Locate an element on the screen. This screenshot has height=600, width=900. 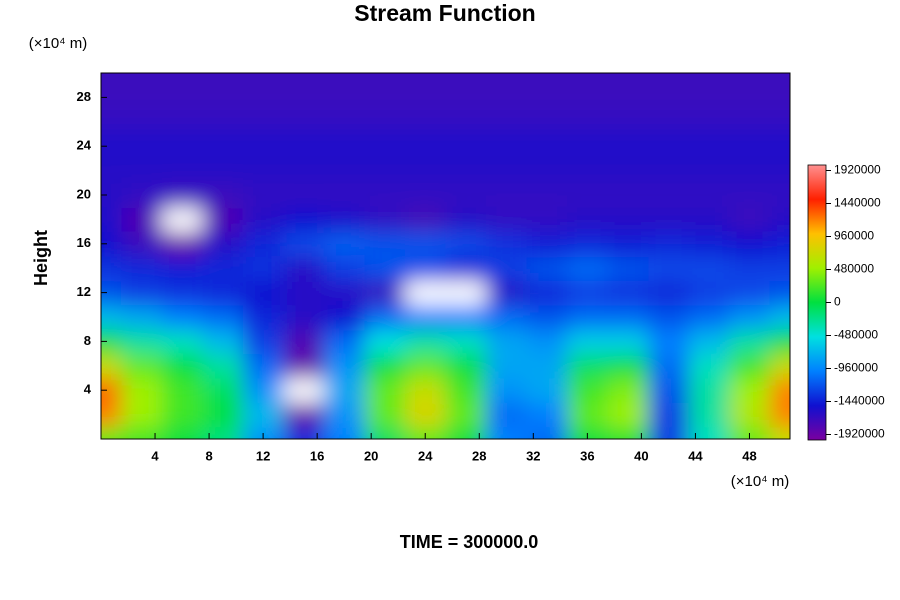
colorbar is located at coordinates (817, 302).